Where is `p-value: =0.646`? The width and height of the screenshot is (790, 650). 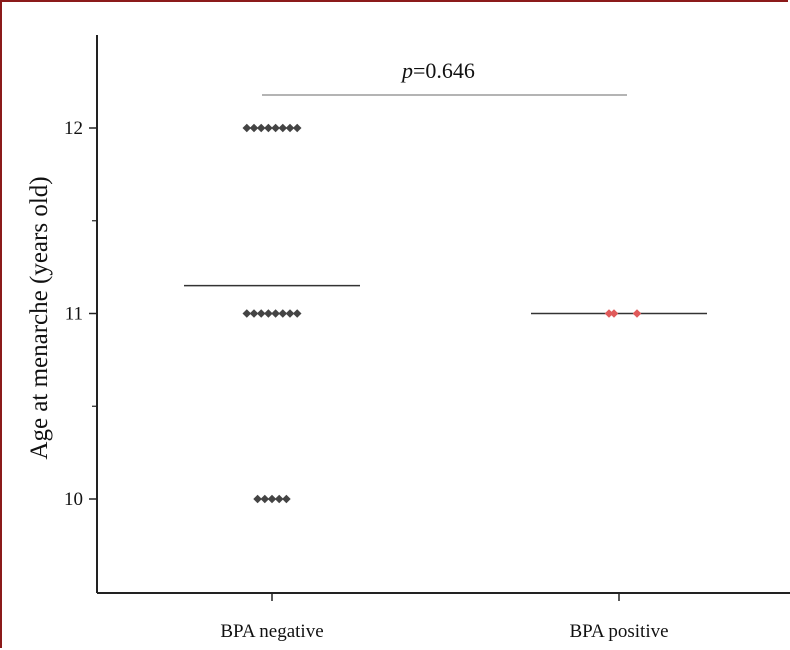
p-value: =0.646 is located at coordinates (444, 70).